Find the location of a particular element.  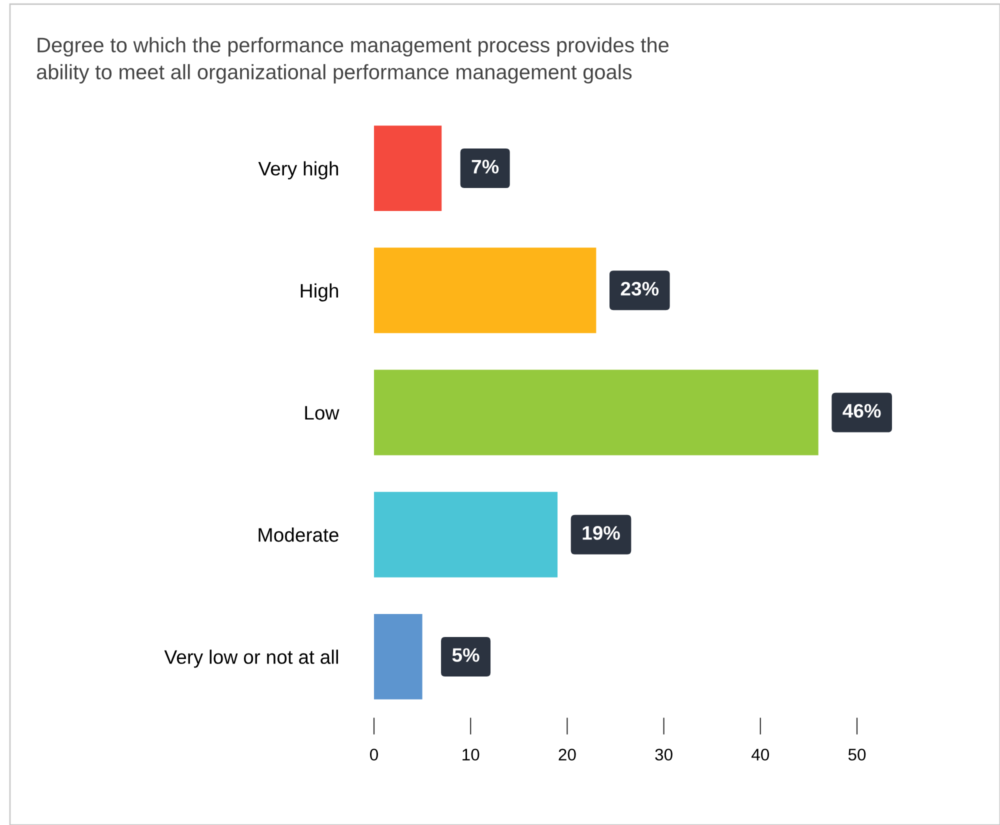

y-tick-label: High is located at coordinates (319, 292).